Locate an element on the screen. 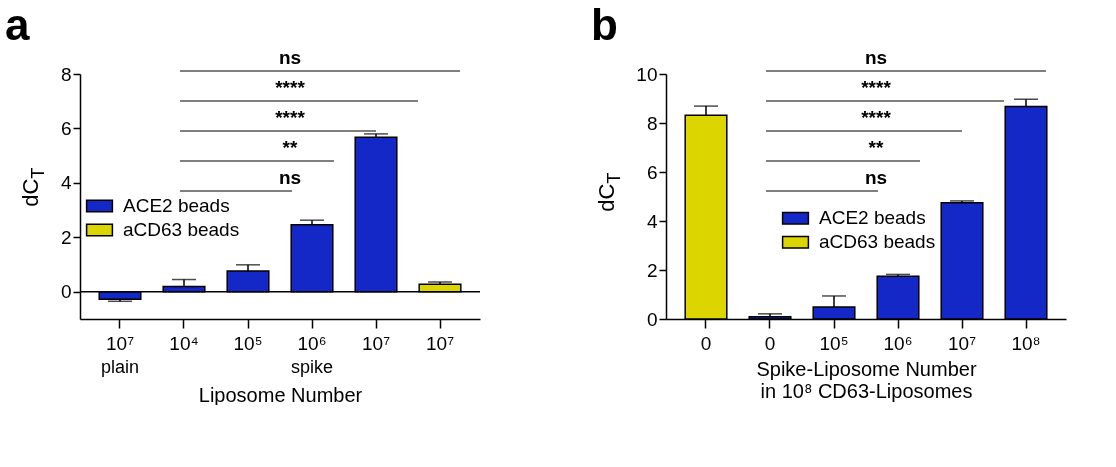  x-axis-title: Liposome Number is located at coordinates (280, 394).